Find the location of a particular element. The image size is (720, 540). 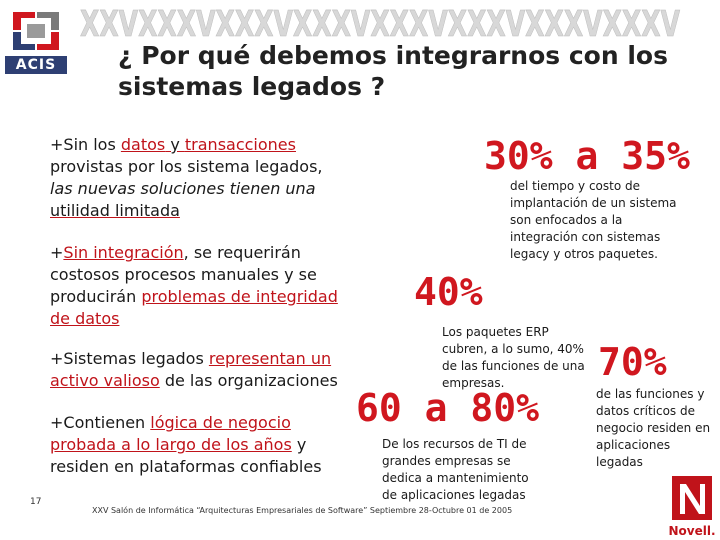

acis-logo: ACIS is located at coordinates (36, 41).